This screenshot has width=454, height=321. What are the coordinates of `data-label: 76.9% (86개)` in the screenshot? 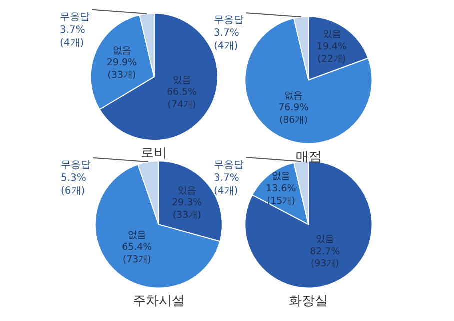 It's located at (293, 114).